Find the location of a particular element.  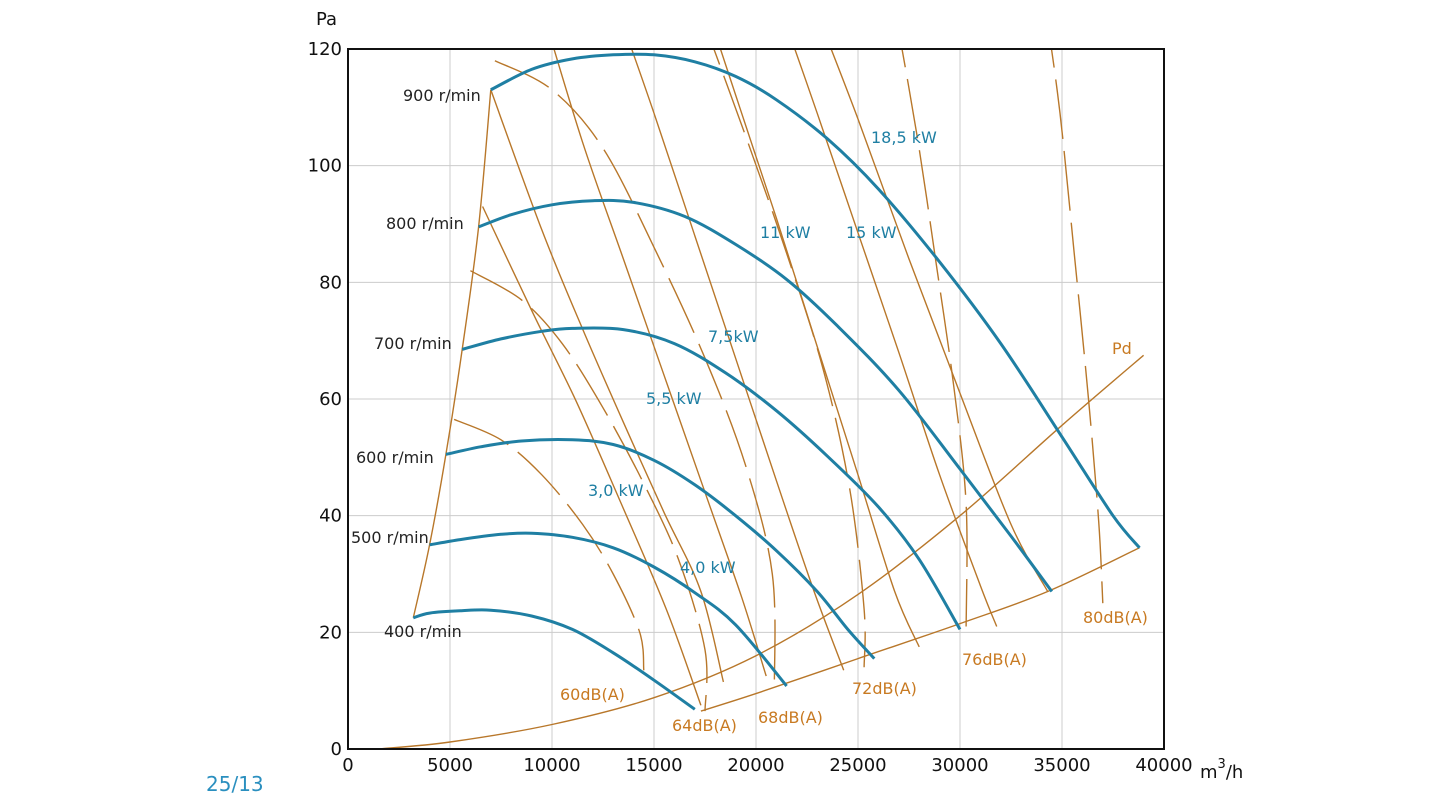

y-tick-label: 60 is located at coordinates (330, 399).